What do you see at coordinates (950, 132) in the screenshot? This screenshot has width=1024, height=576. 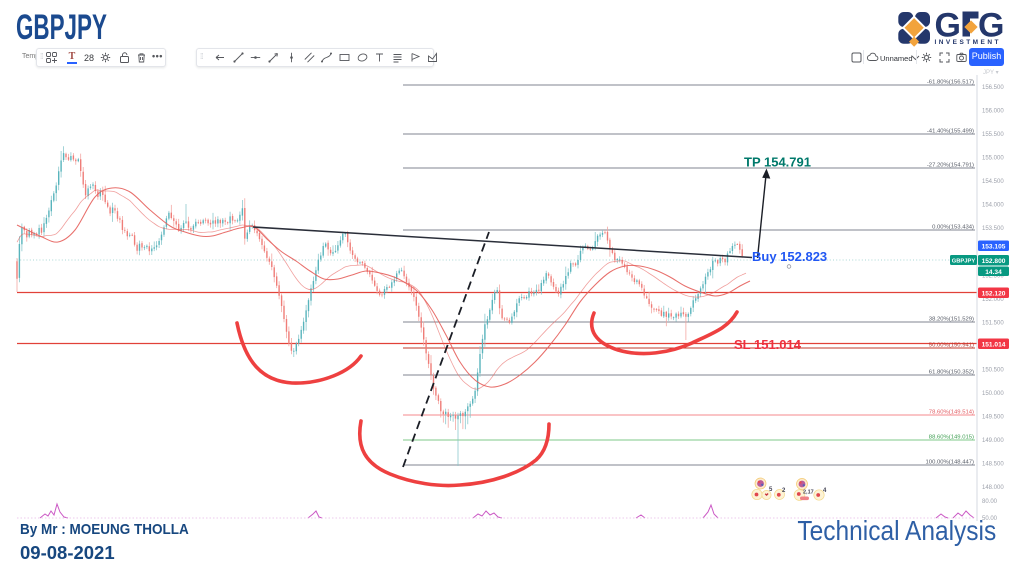 I see `svg-text: -41.40%(155.499)` at bounding box center [950, 132].